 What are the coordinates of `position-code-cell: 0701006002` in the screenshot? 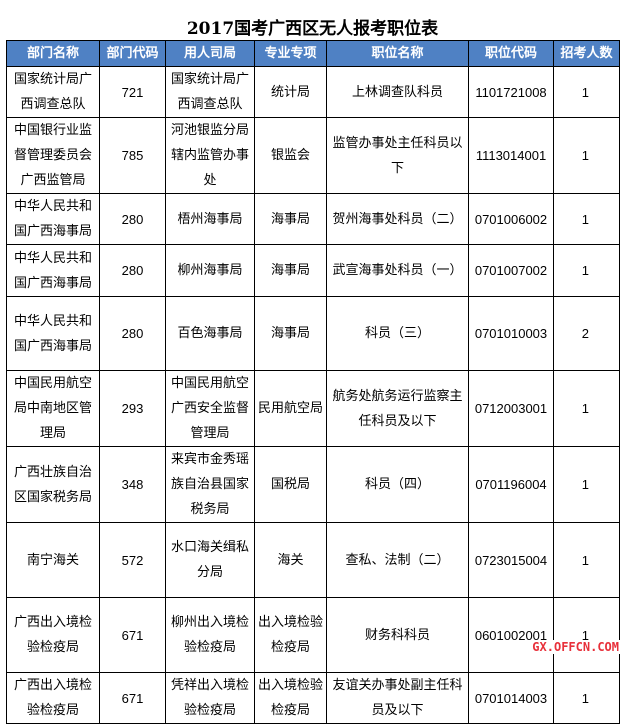 It's located at (511, 219).